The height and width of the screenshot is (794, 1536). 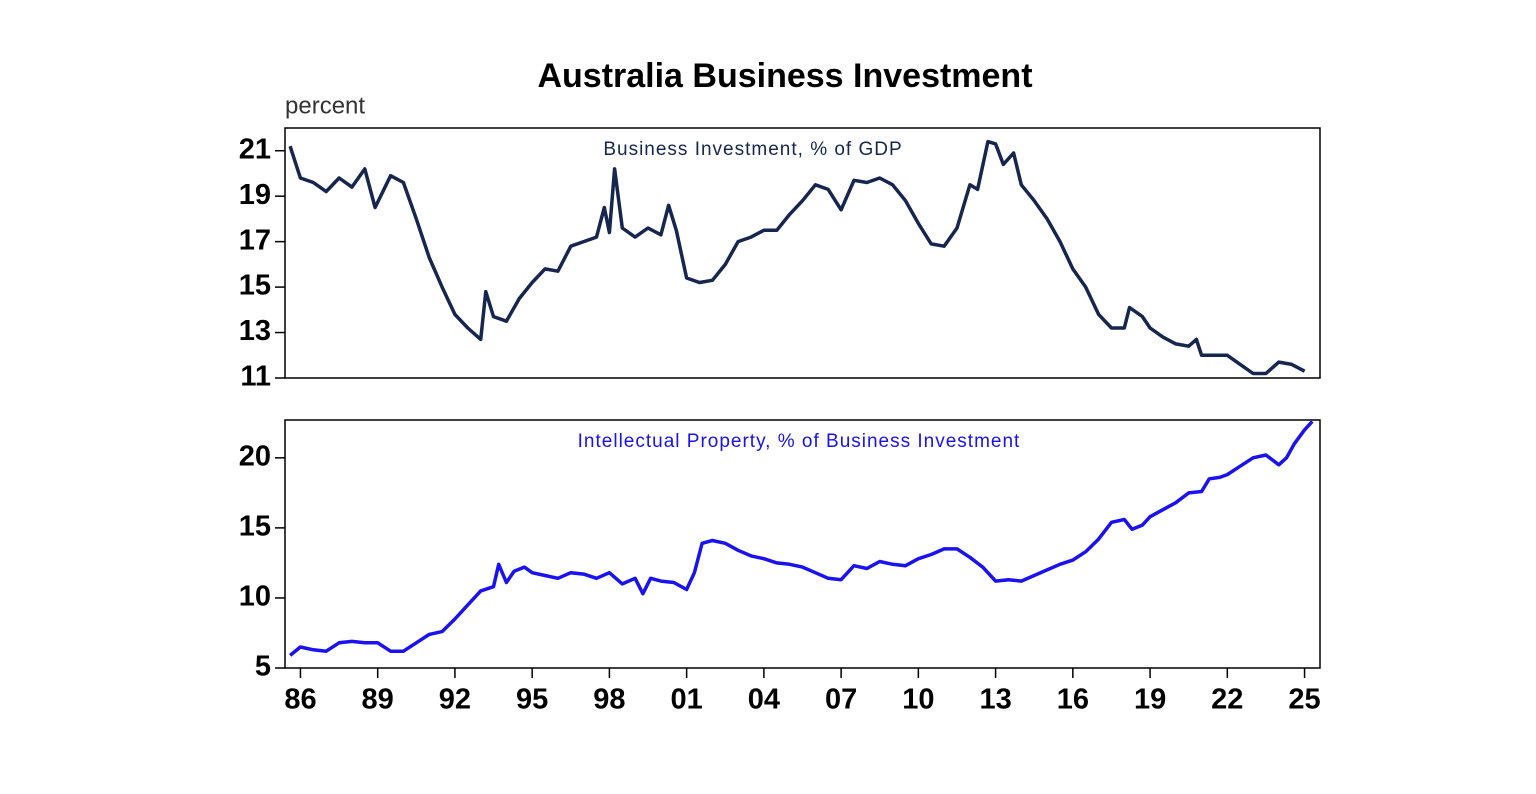 What do you see at coordinates (325, 105) in the screenshot?
I see `unit-label: percent` at bounding box center [325, 105].